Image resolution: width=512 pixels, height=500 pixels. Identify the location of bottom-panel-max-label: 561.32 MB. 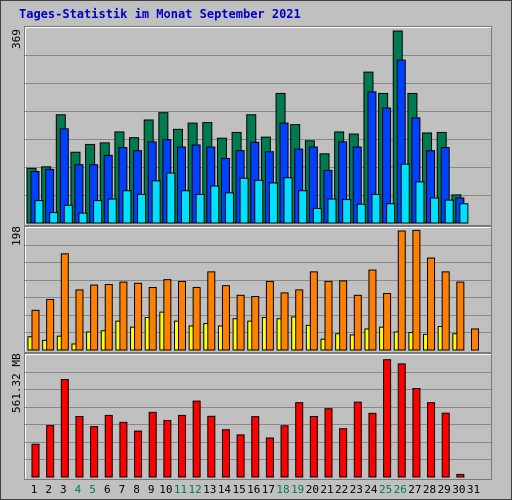
(16, 383).